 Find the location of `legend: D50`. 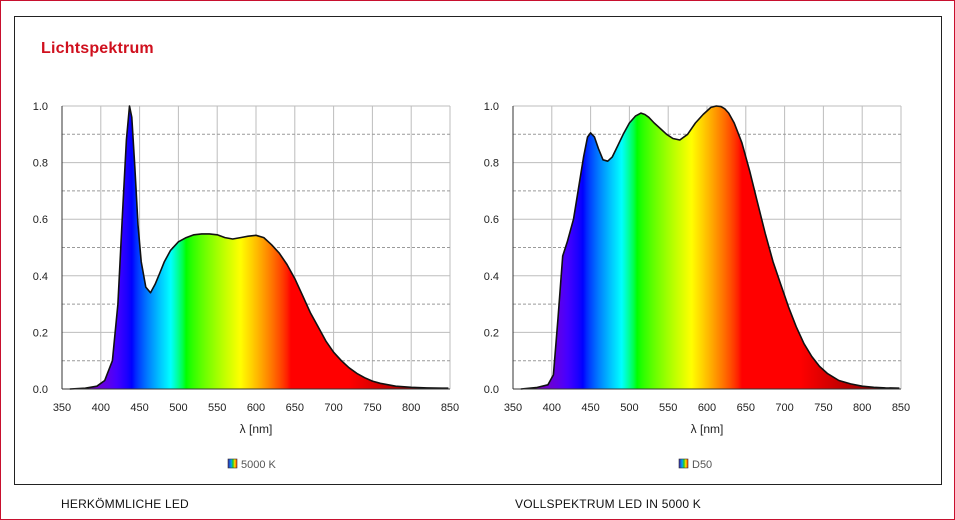

legend: D50 is located at coordinates (695, 464).